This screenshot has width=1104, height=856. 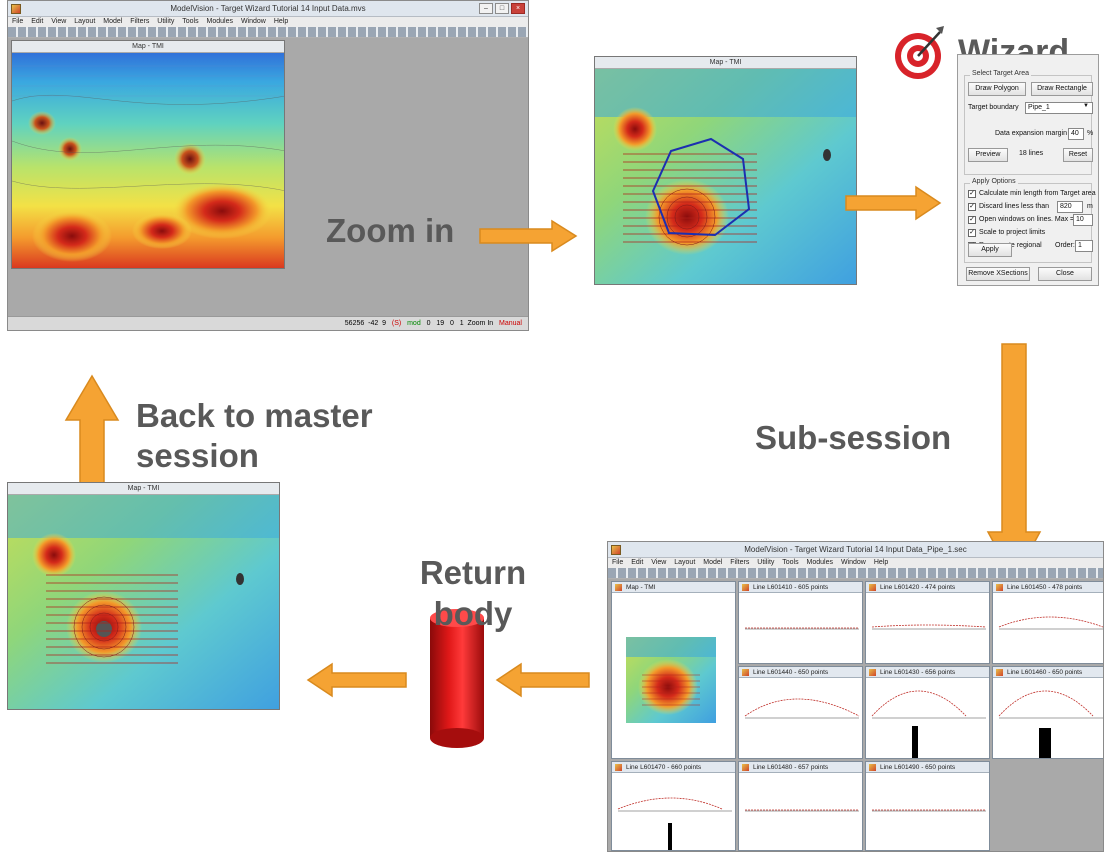 I want to click on profile-panel: Line L601460 - 650 points, so click(x=1047, y=712).